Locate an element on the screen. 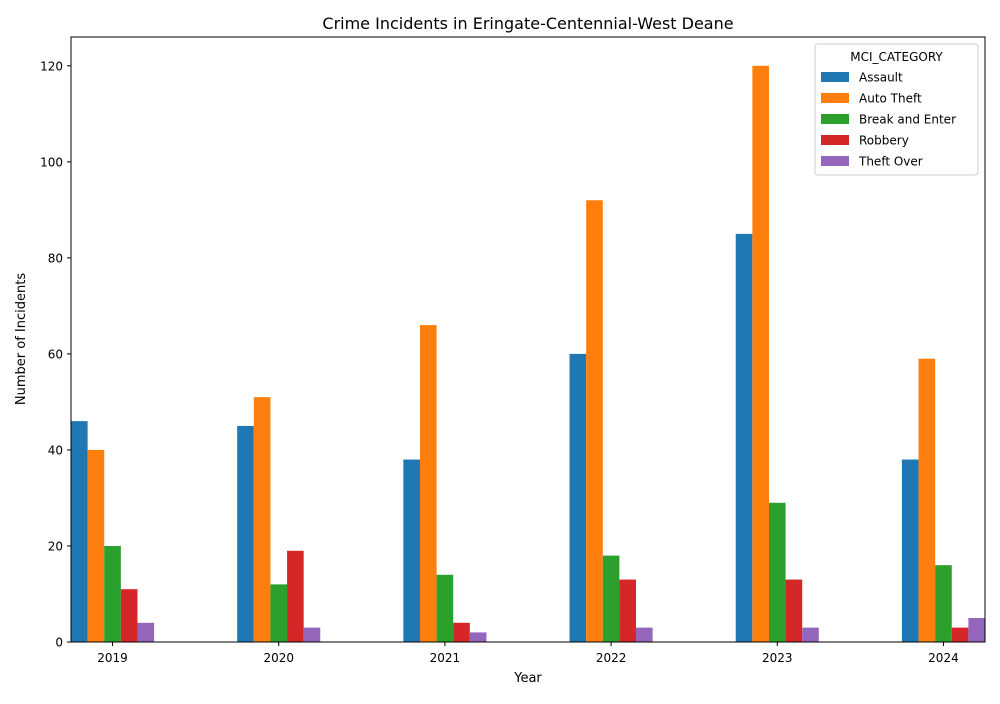 The height and width of the screenshot is (704, 1000). bar-break-and-enter-2024 is located at coordinates (943, 603).